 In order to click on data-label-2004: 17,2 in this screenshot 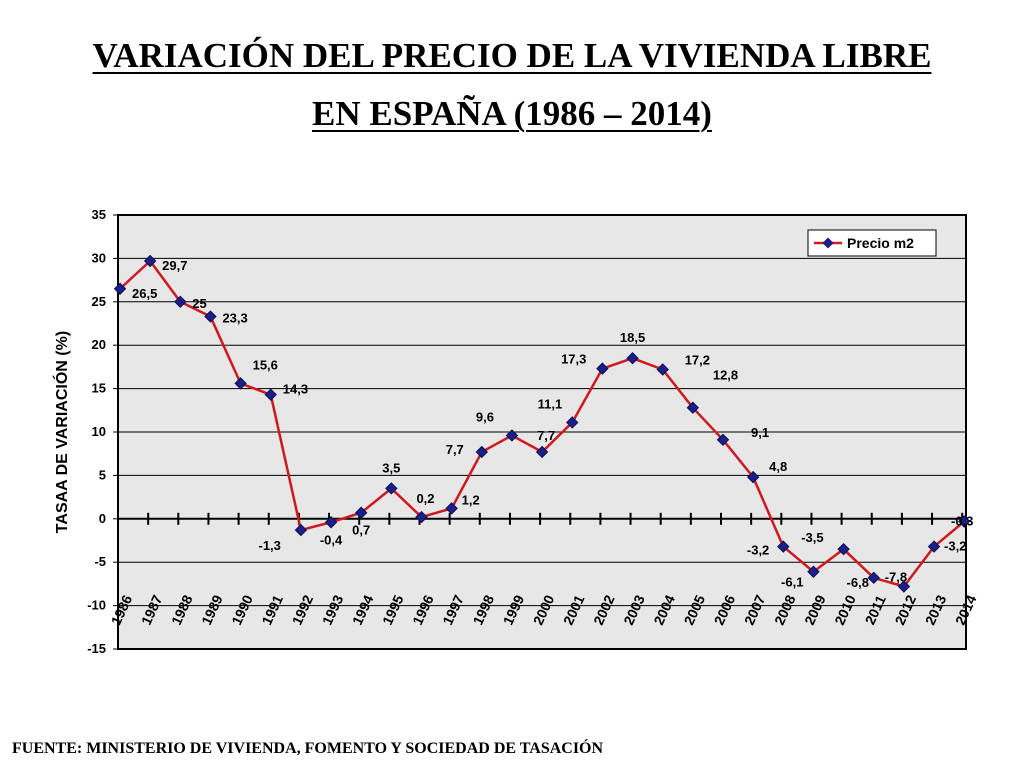, I will do `click(697, 360)`.